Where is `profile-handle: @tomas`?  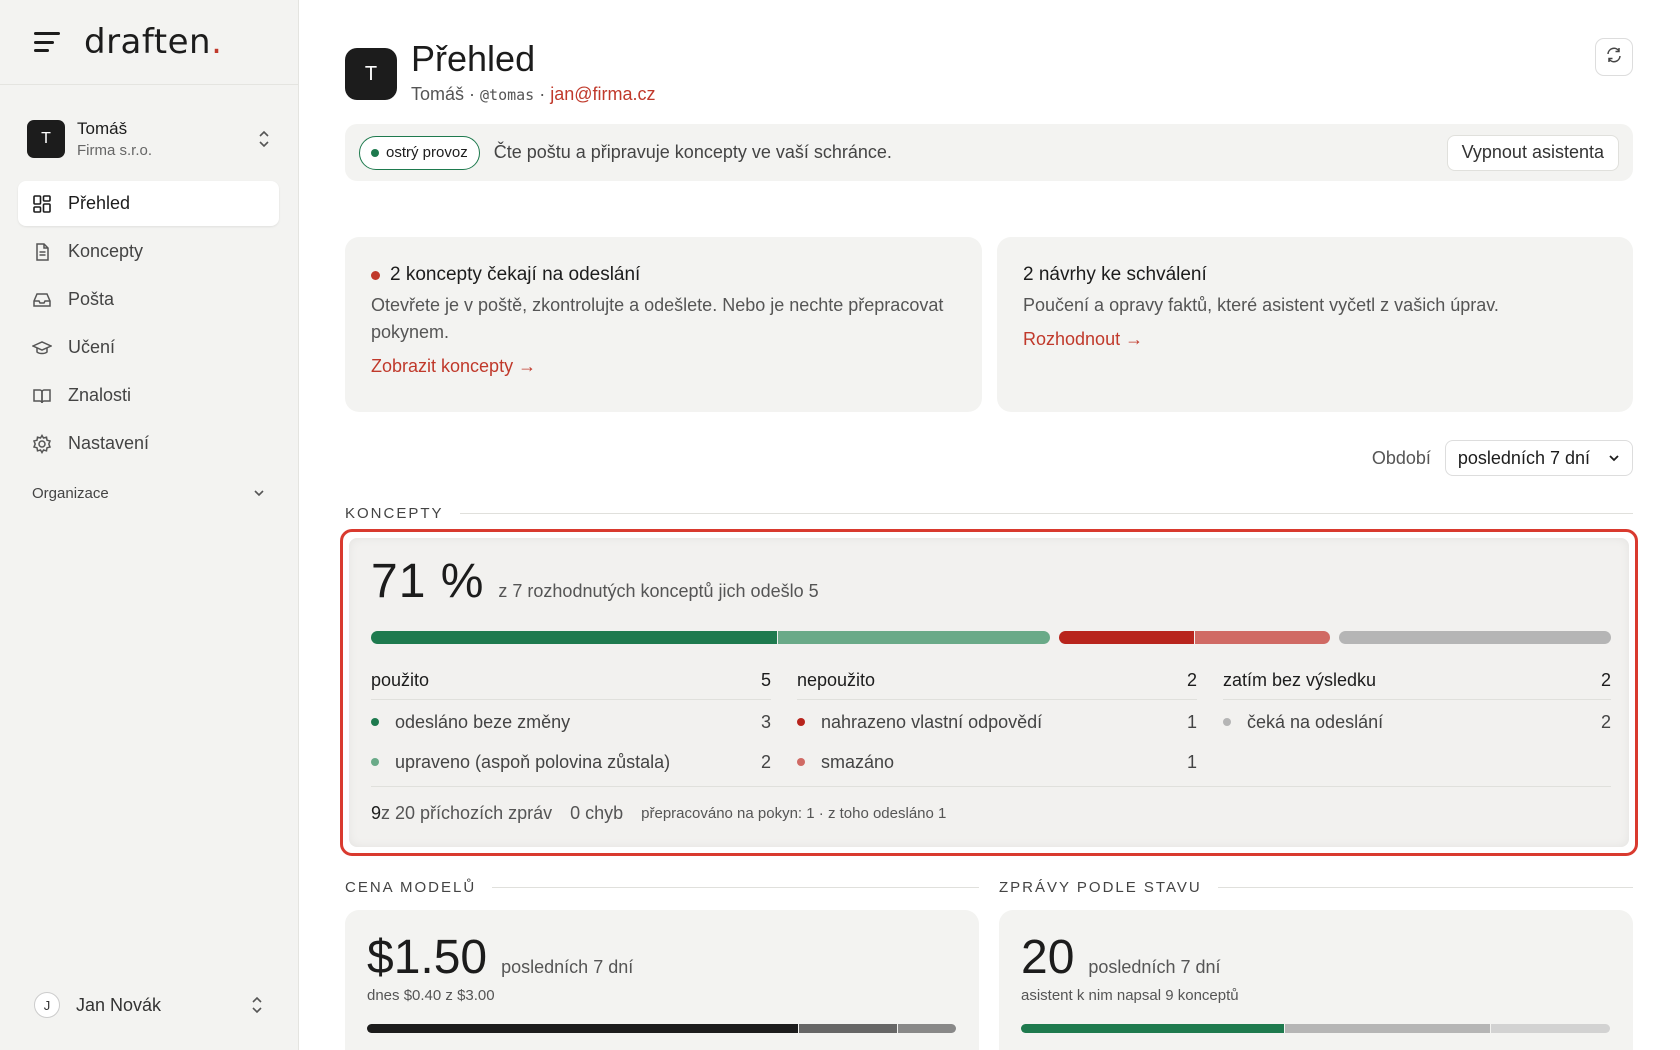
profile-handle: @tomas is located at coordinates (507, 95).